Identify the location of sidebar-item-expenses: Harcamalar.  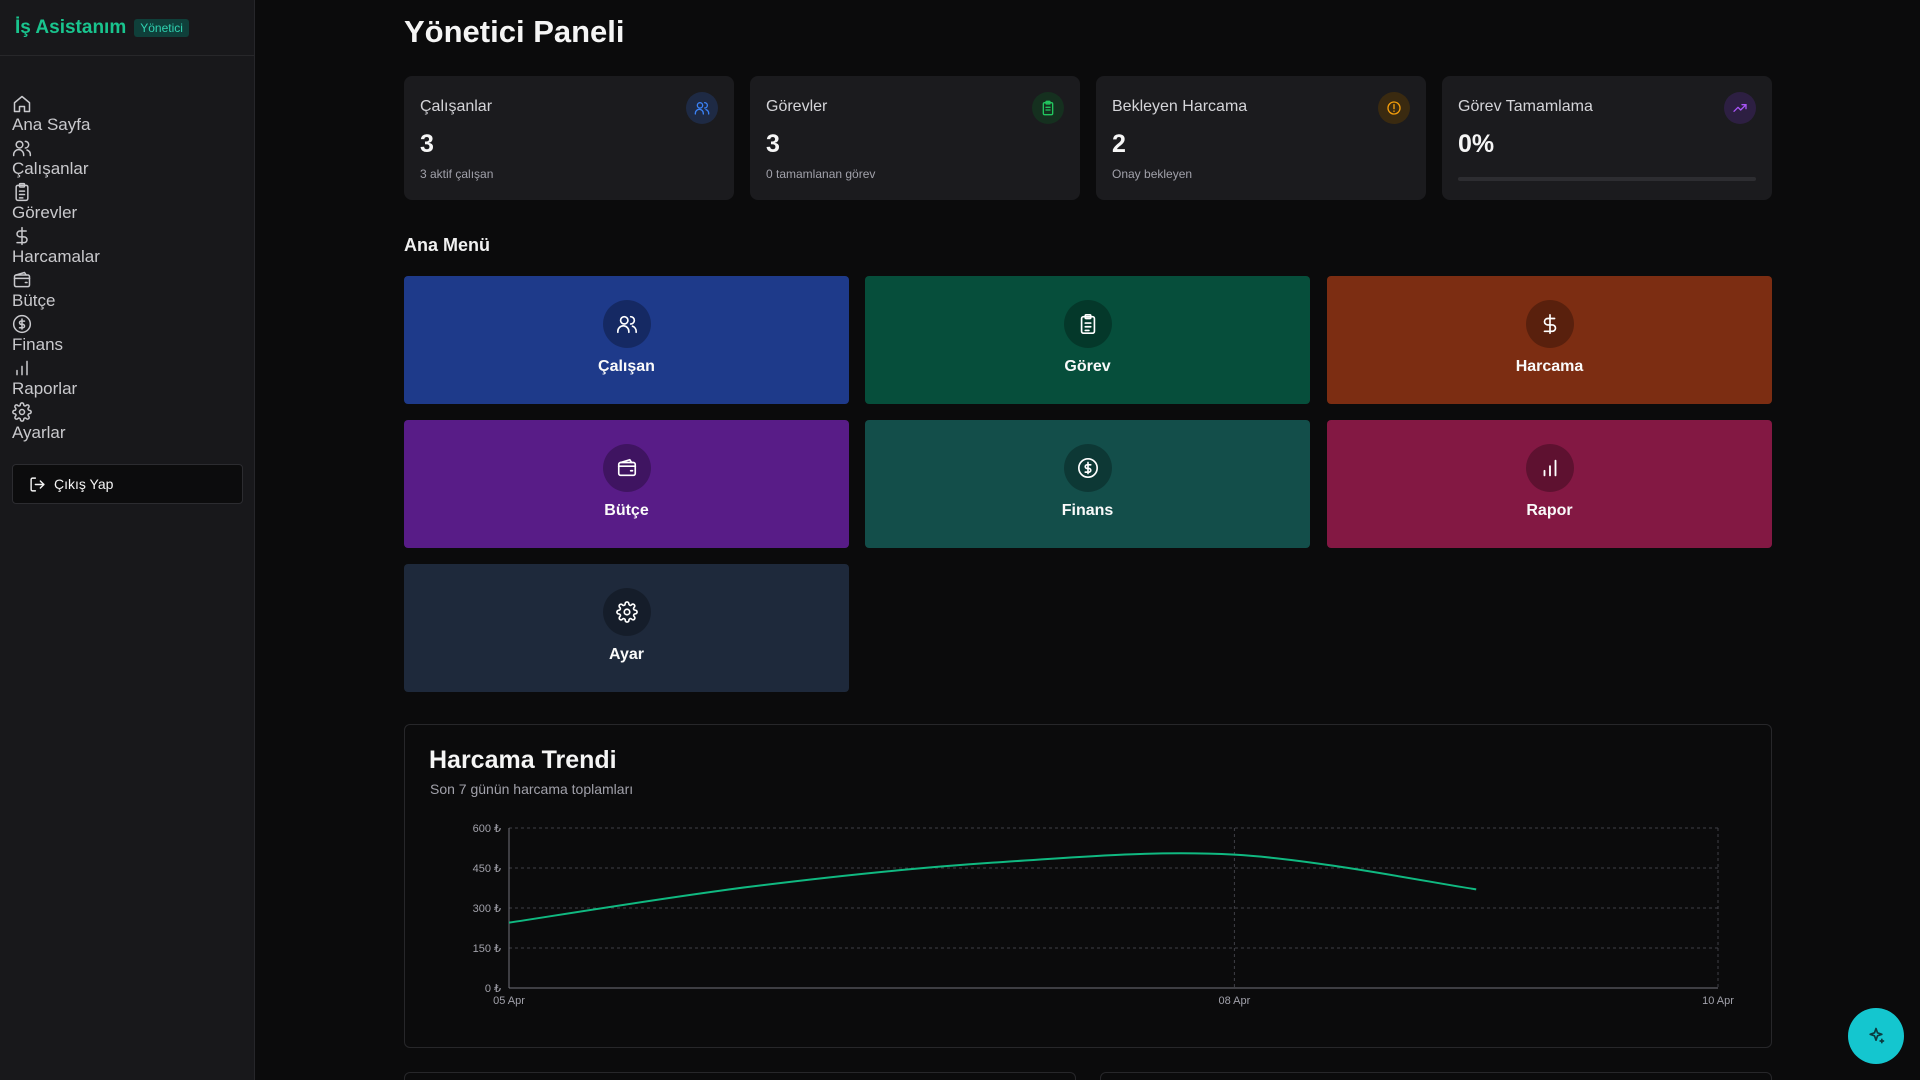
(56, 248).